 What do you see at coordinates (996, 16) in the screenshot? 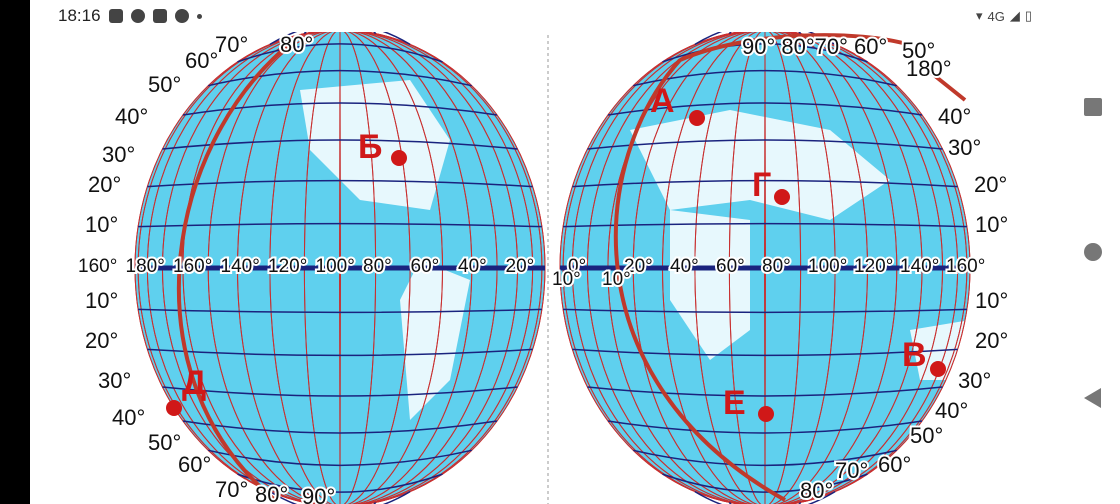
I see `network-type: 4G` at bounding box center [996, 16].